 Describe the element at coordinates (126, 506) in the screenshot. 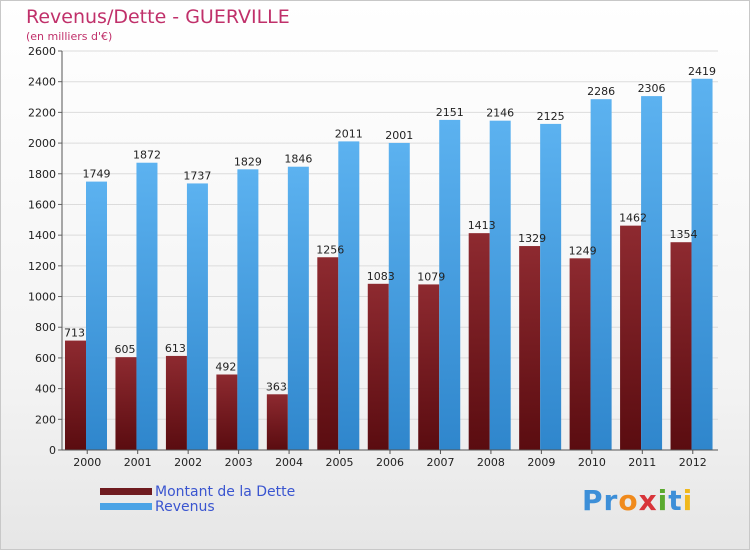

I see `legend-swatch-revenus` at that location.